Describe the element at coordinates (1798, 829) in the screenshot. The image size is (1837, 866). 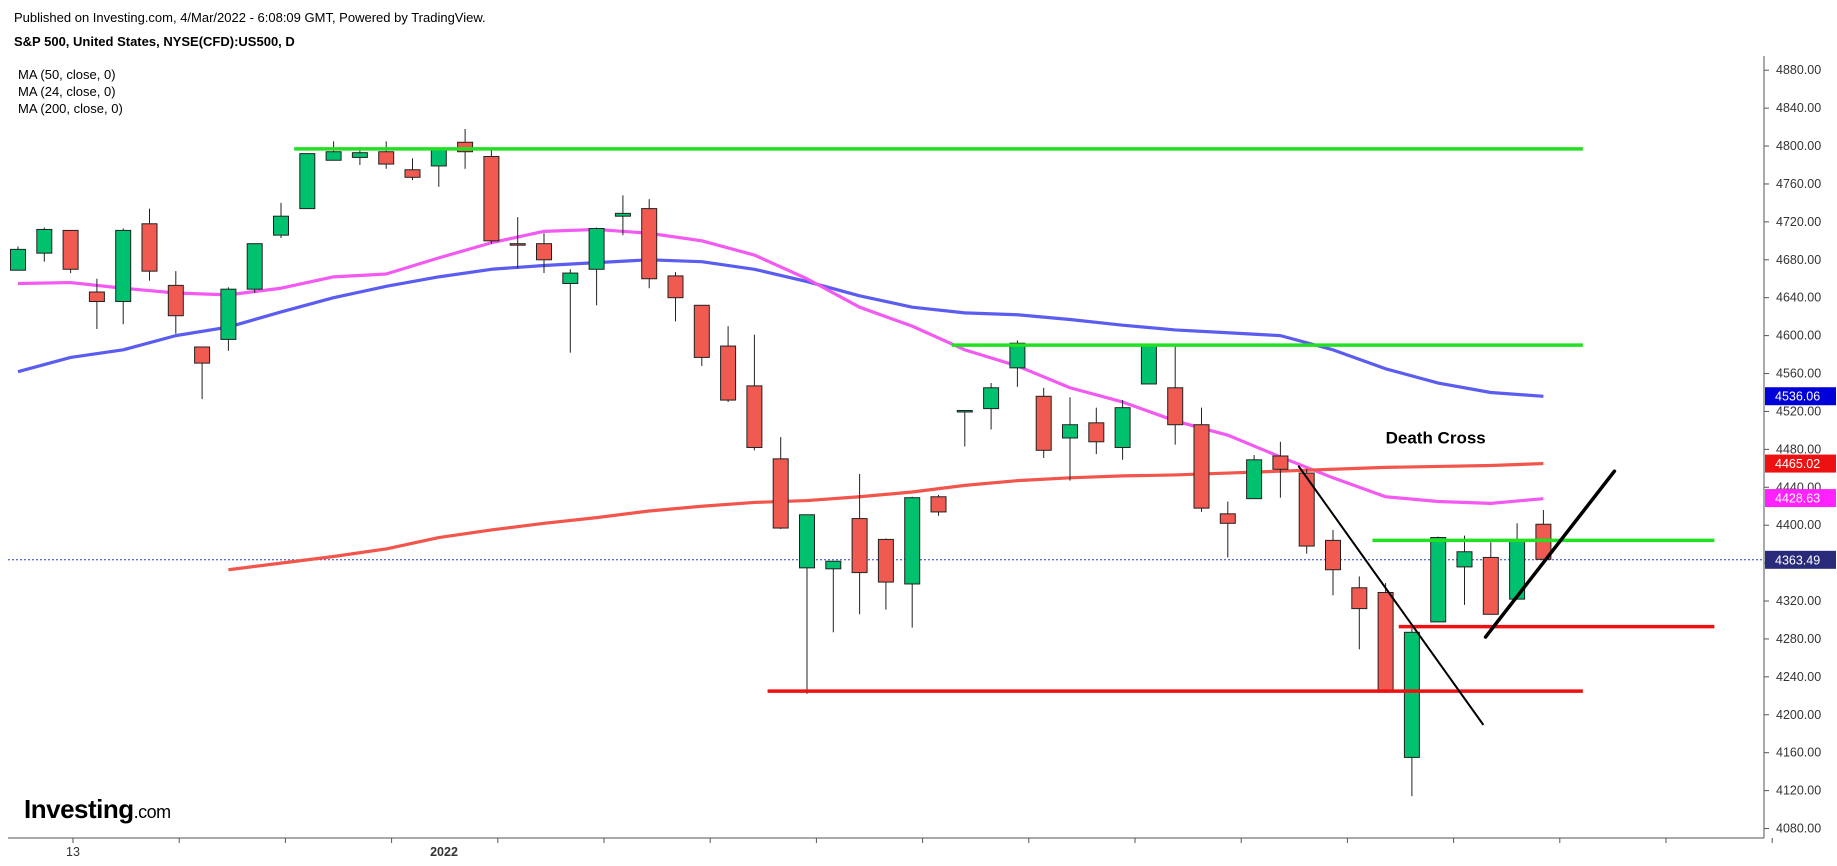
I see `y-tick-label: 4080.00` at that location.